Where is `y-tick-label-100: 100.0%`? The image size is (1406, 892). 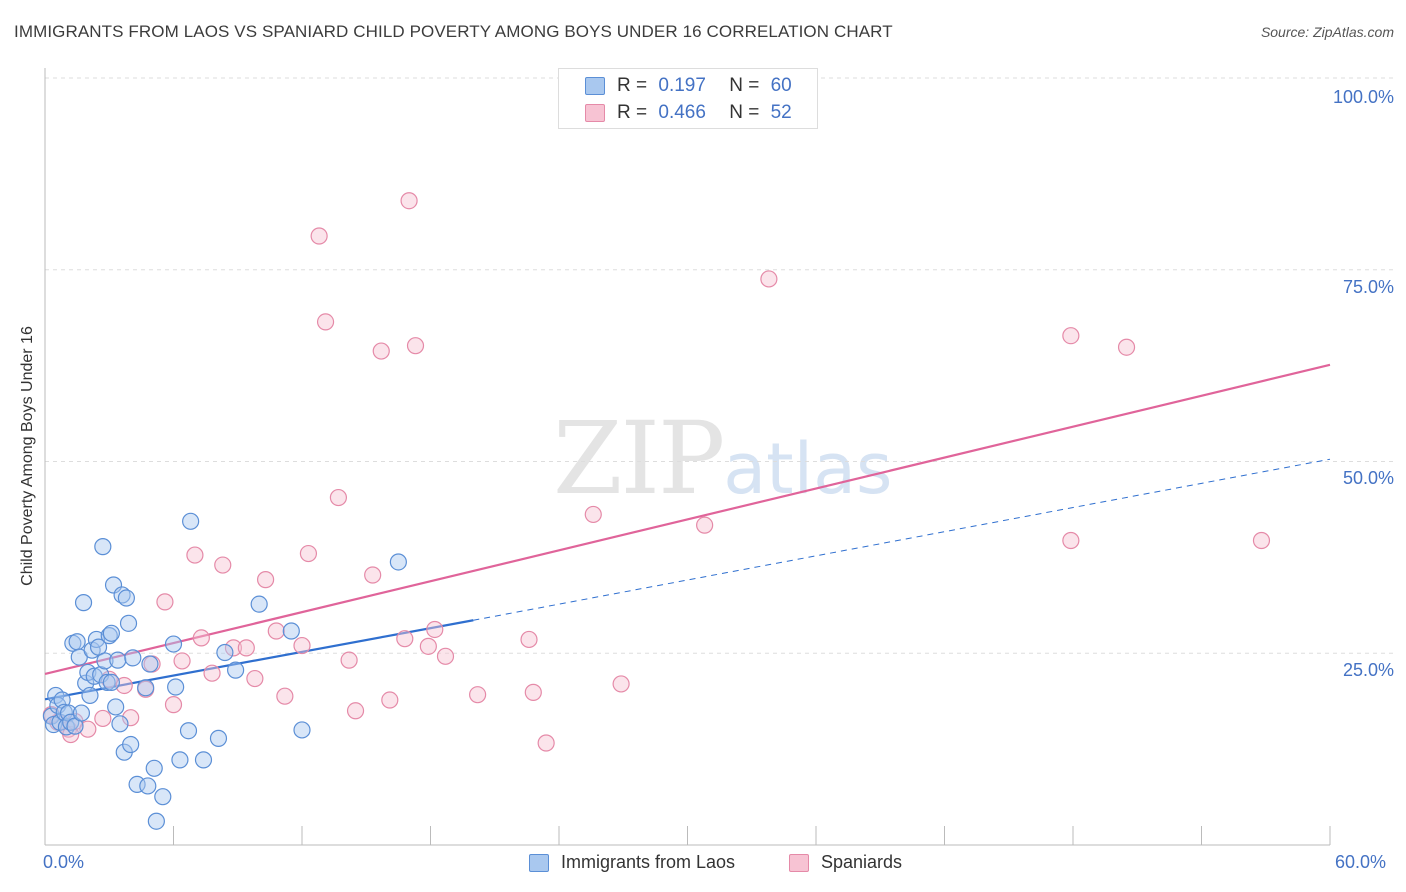
y-tick-label-100: 100.0% is located at coordinates (1363, 97).